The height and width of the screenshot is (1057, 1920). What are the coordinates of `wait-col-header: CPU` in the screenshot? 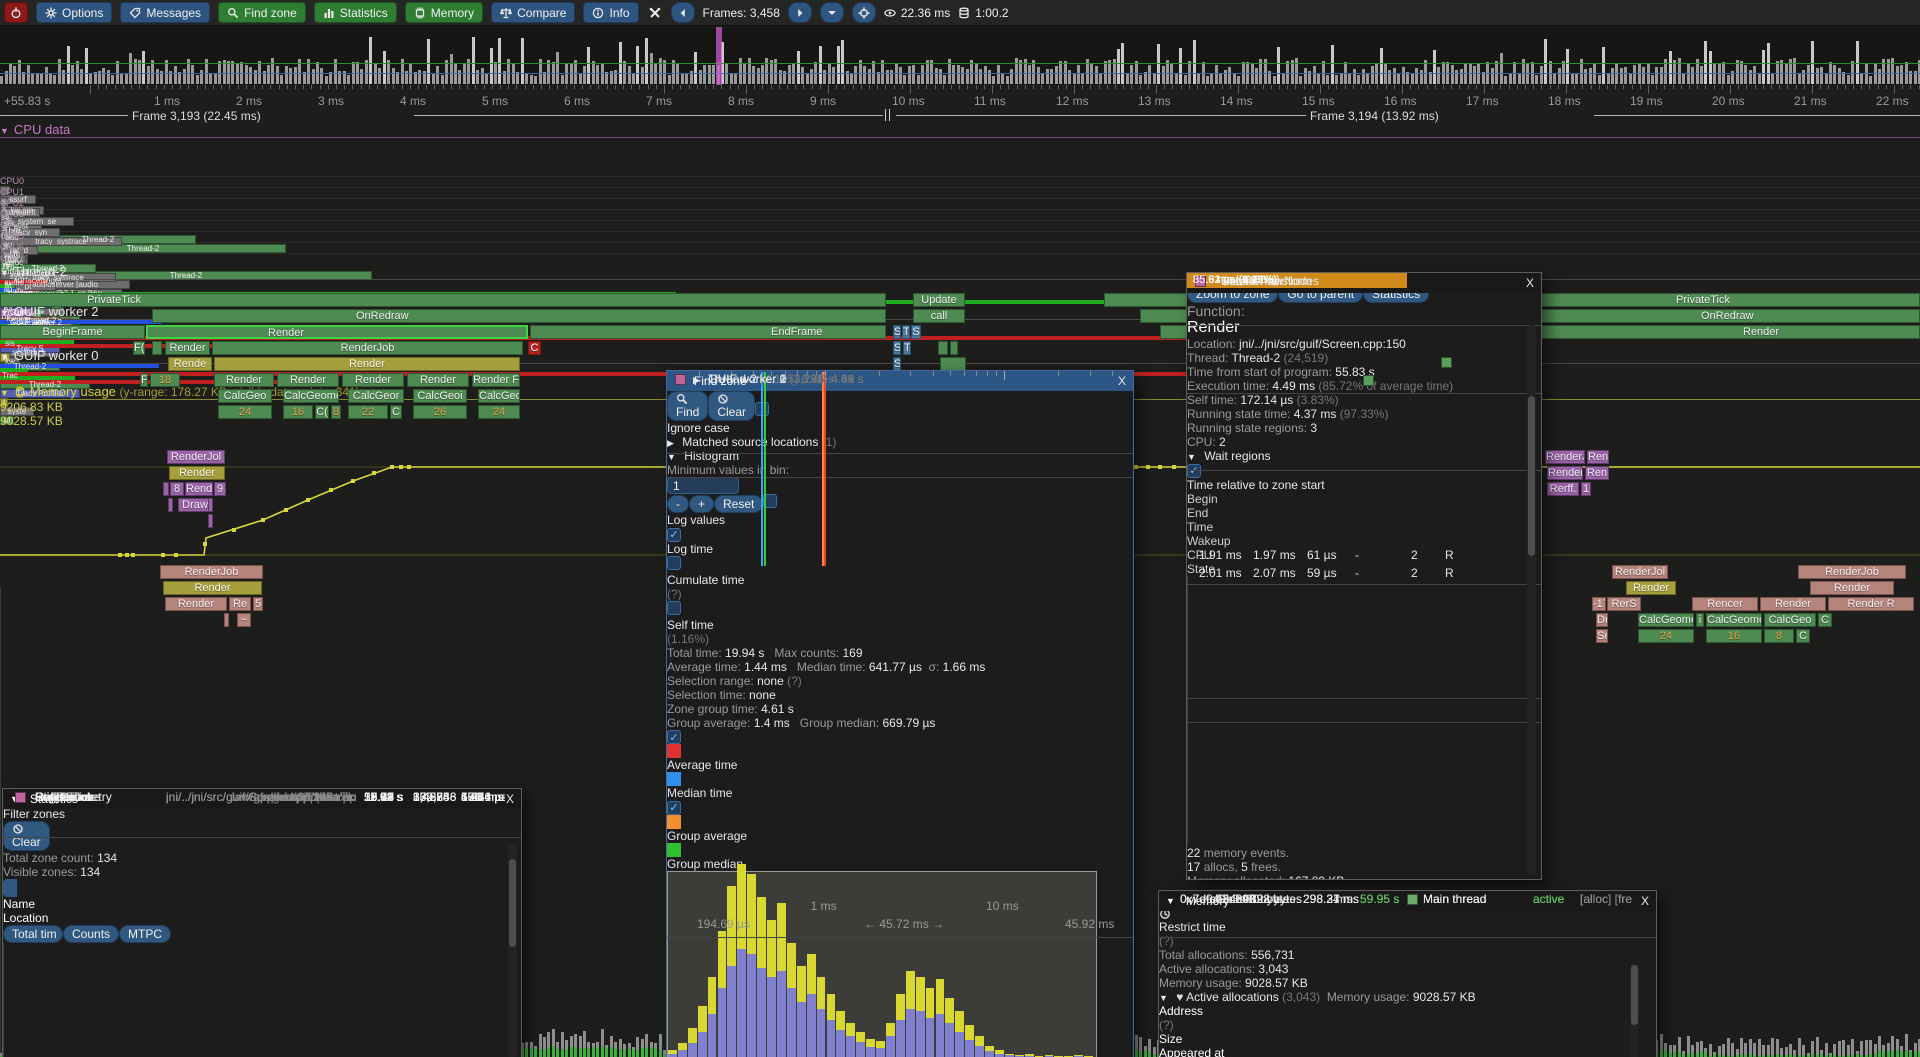 It's located at (1200, 554).